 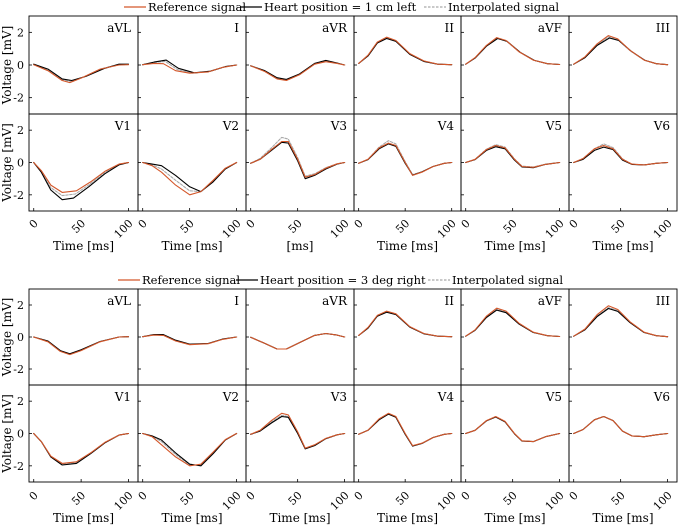 I want to click on lead-panel-avr: aVR, so click(x=300, y=65).